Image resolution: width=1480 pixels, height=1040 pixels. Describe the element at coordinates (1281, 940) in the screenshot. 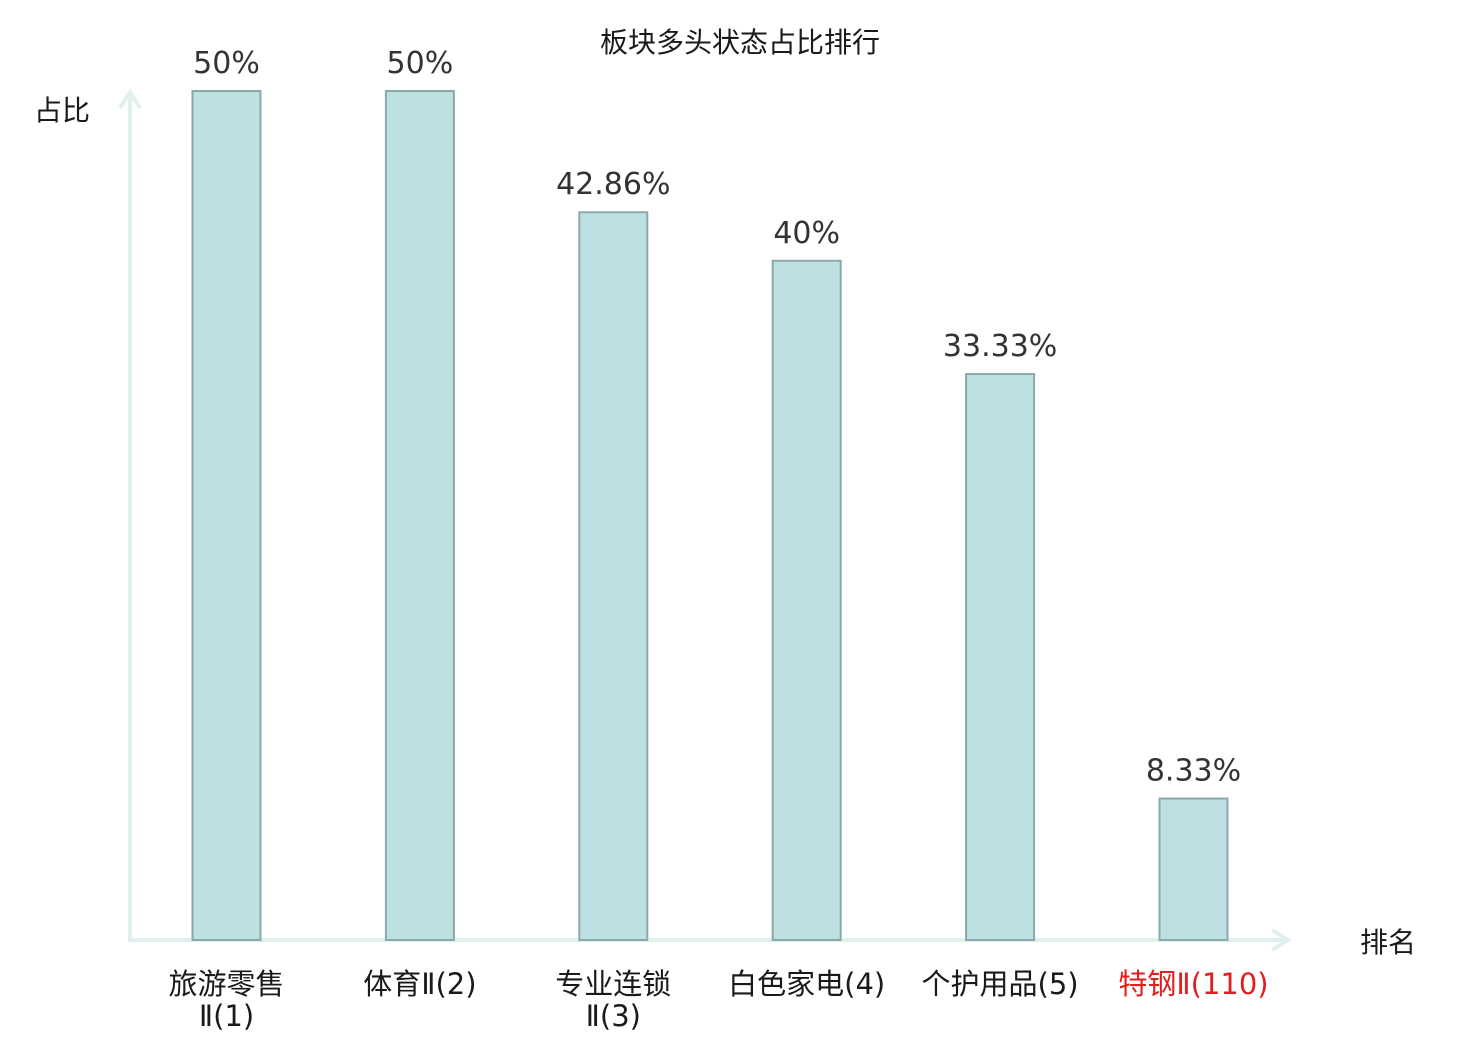

I see `x-axis-arrow` at that location.